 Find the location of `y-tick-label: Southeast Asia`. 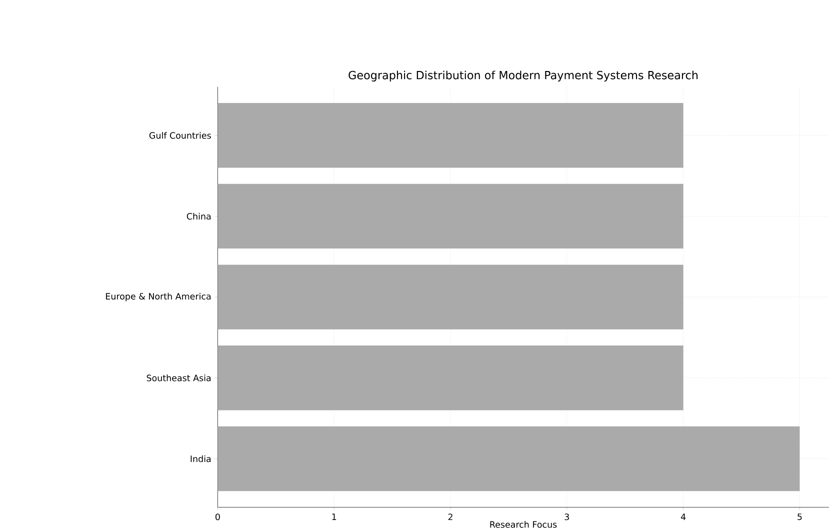

y-tick-label: Southeast Asia is located at coordinates (178, 378).